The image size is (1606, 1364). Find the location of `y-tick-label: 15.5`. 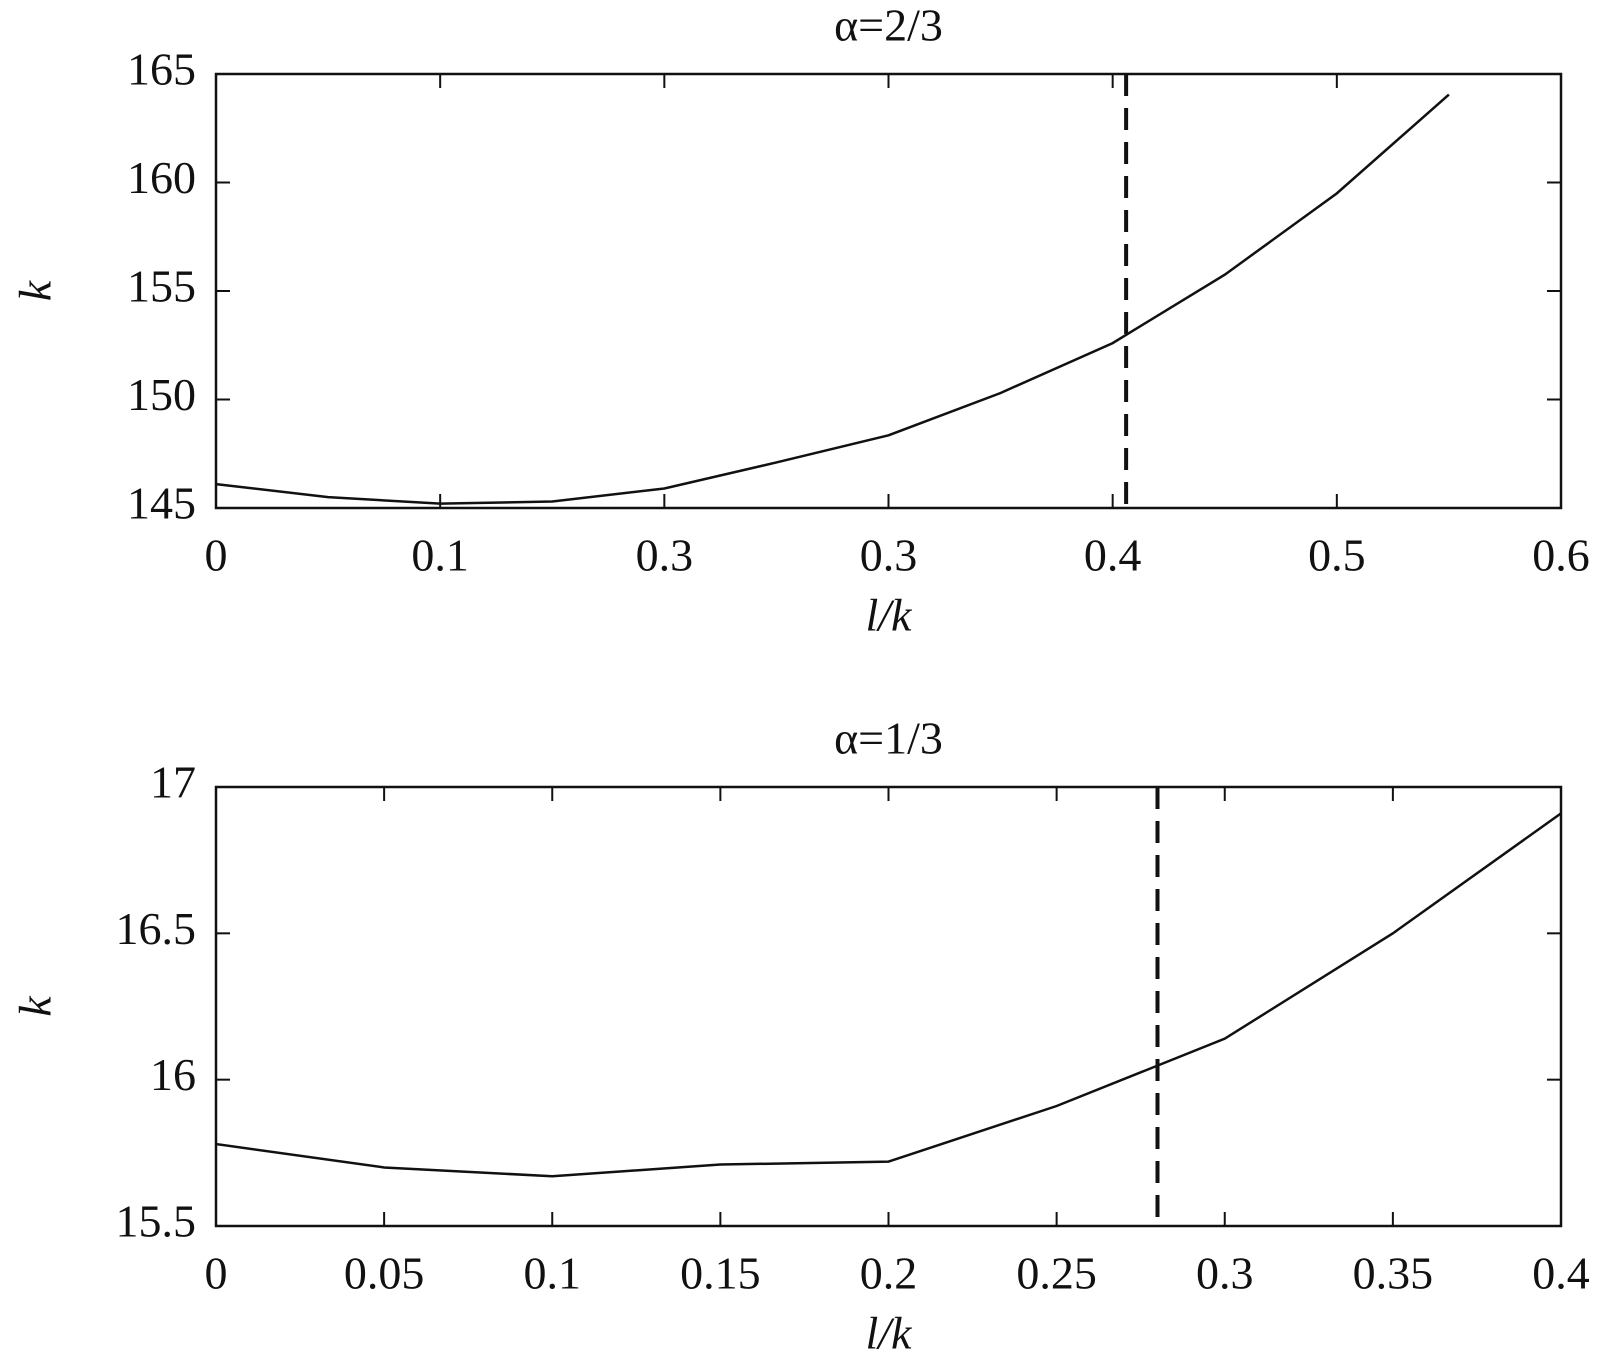

y-tick-label: 15.5 is located at coordinates (156, 1221).